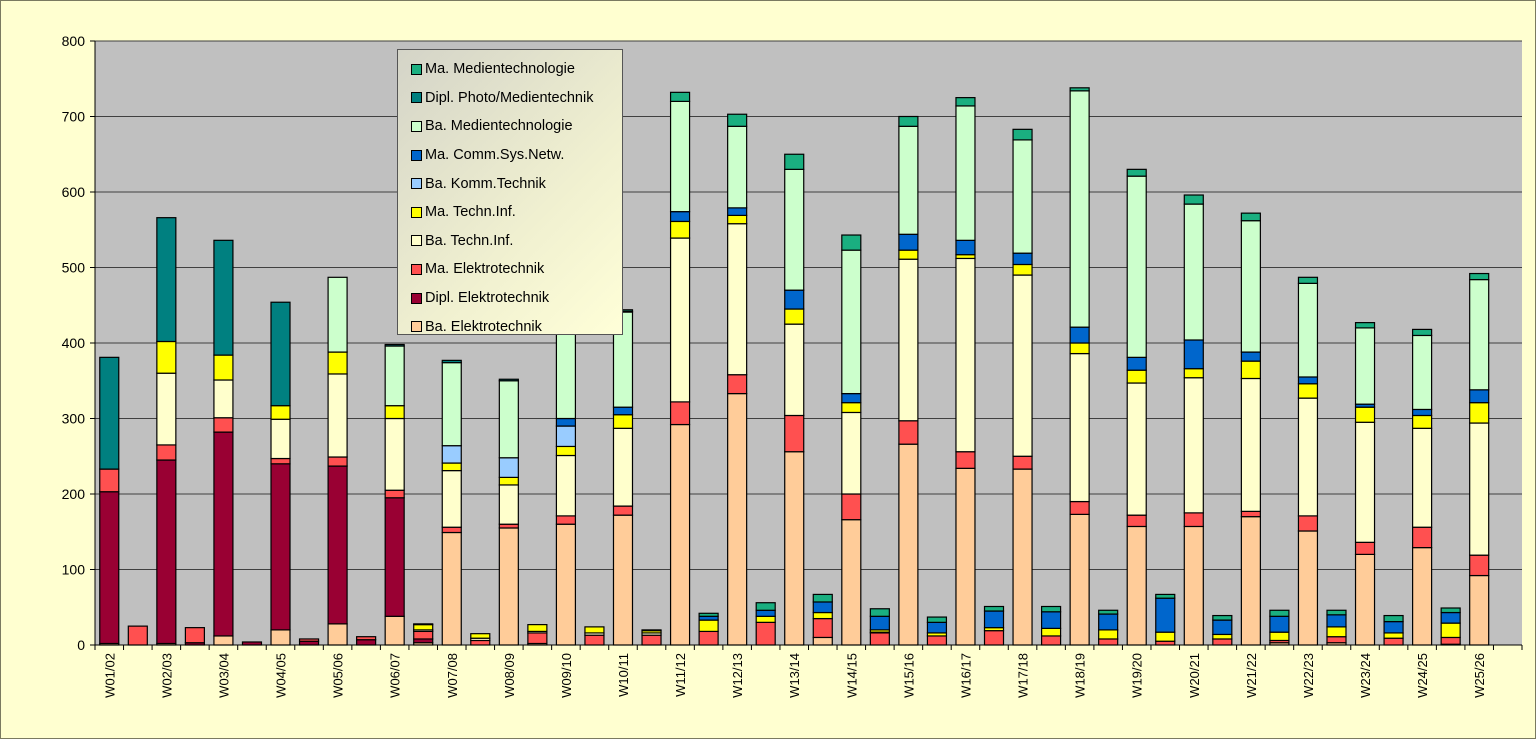 This screenshot has height=739, width=1536. I want to click on legend-label: Ma. Elektrotechnik, so click(485, 269).